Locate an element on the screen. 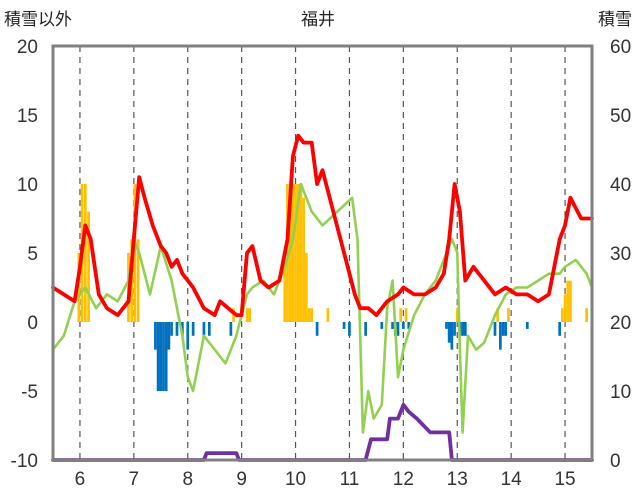  y-right-ticks: 60 50 40 30 20 10 0 is located at coordinates (620, 254).